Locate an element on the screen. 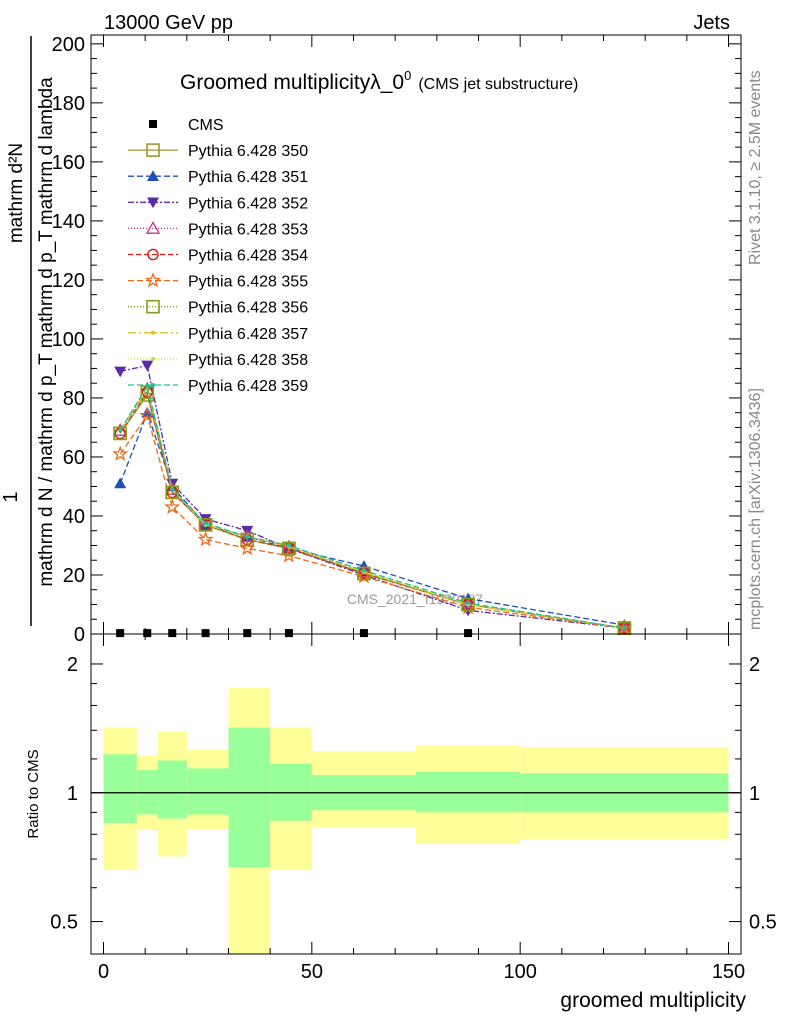  legend-label: Pythia 6.428 350 is located at coordinates (248, 151).